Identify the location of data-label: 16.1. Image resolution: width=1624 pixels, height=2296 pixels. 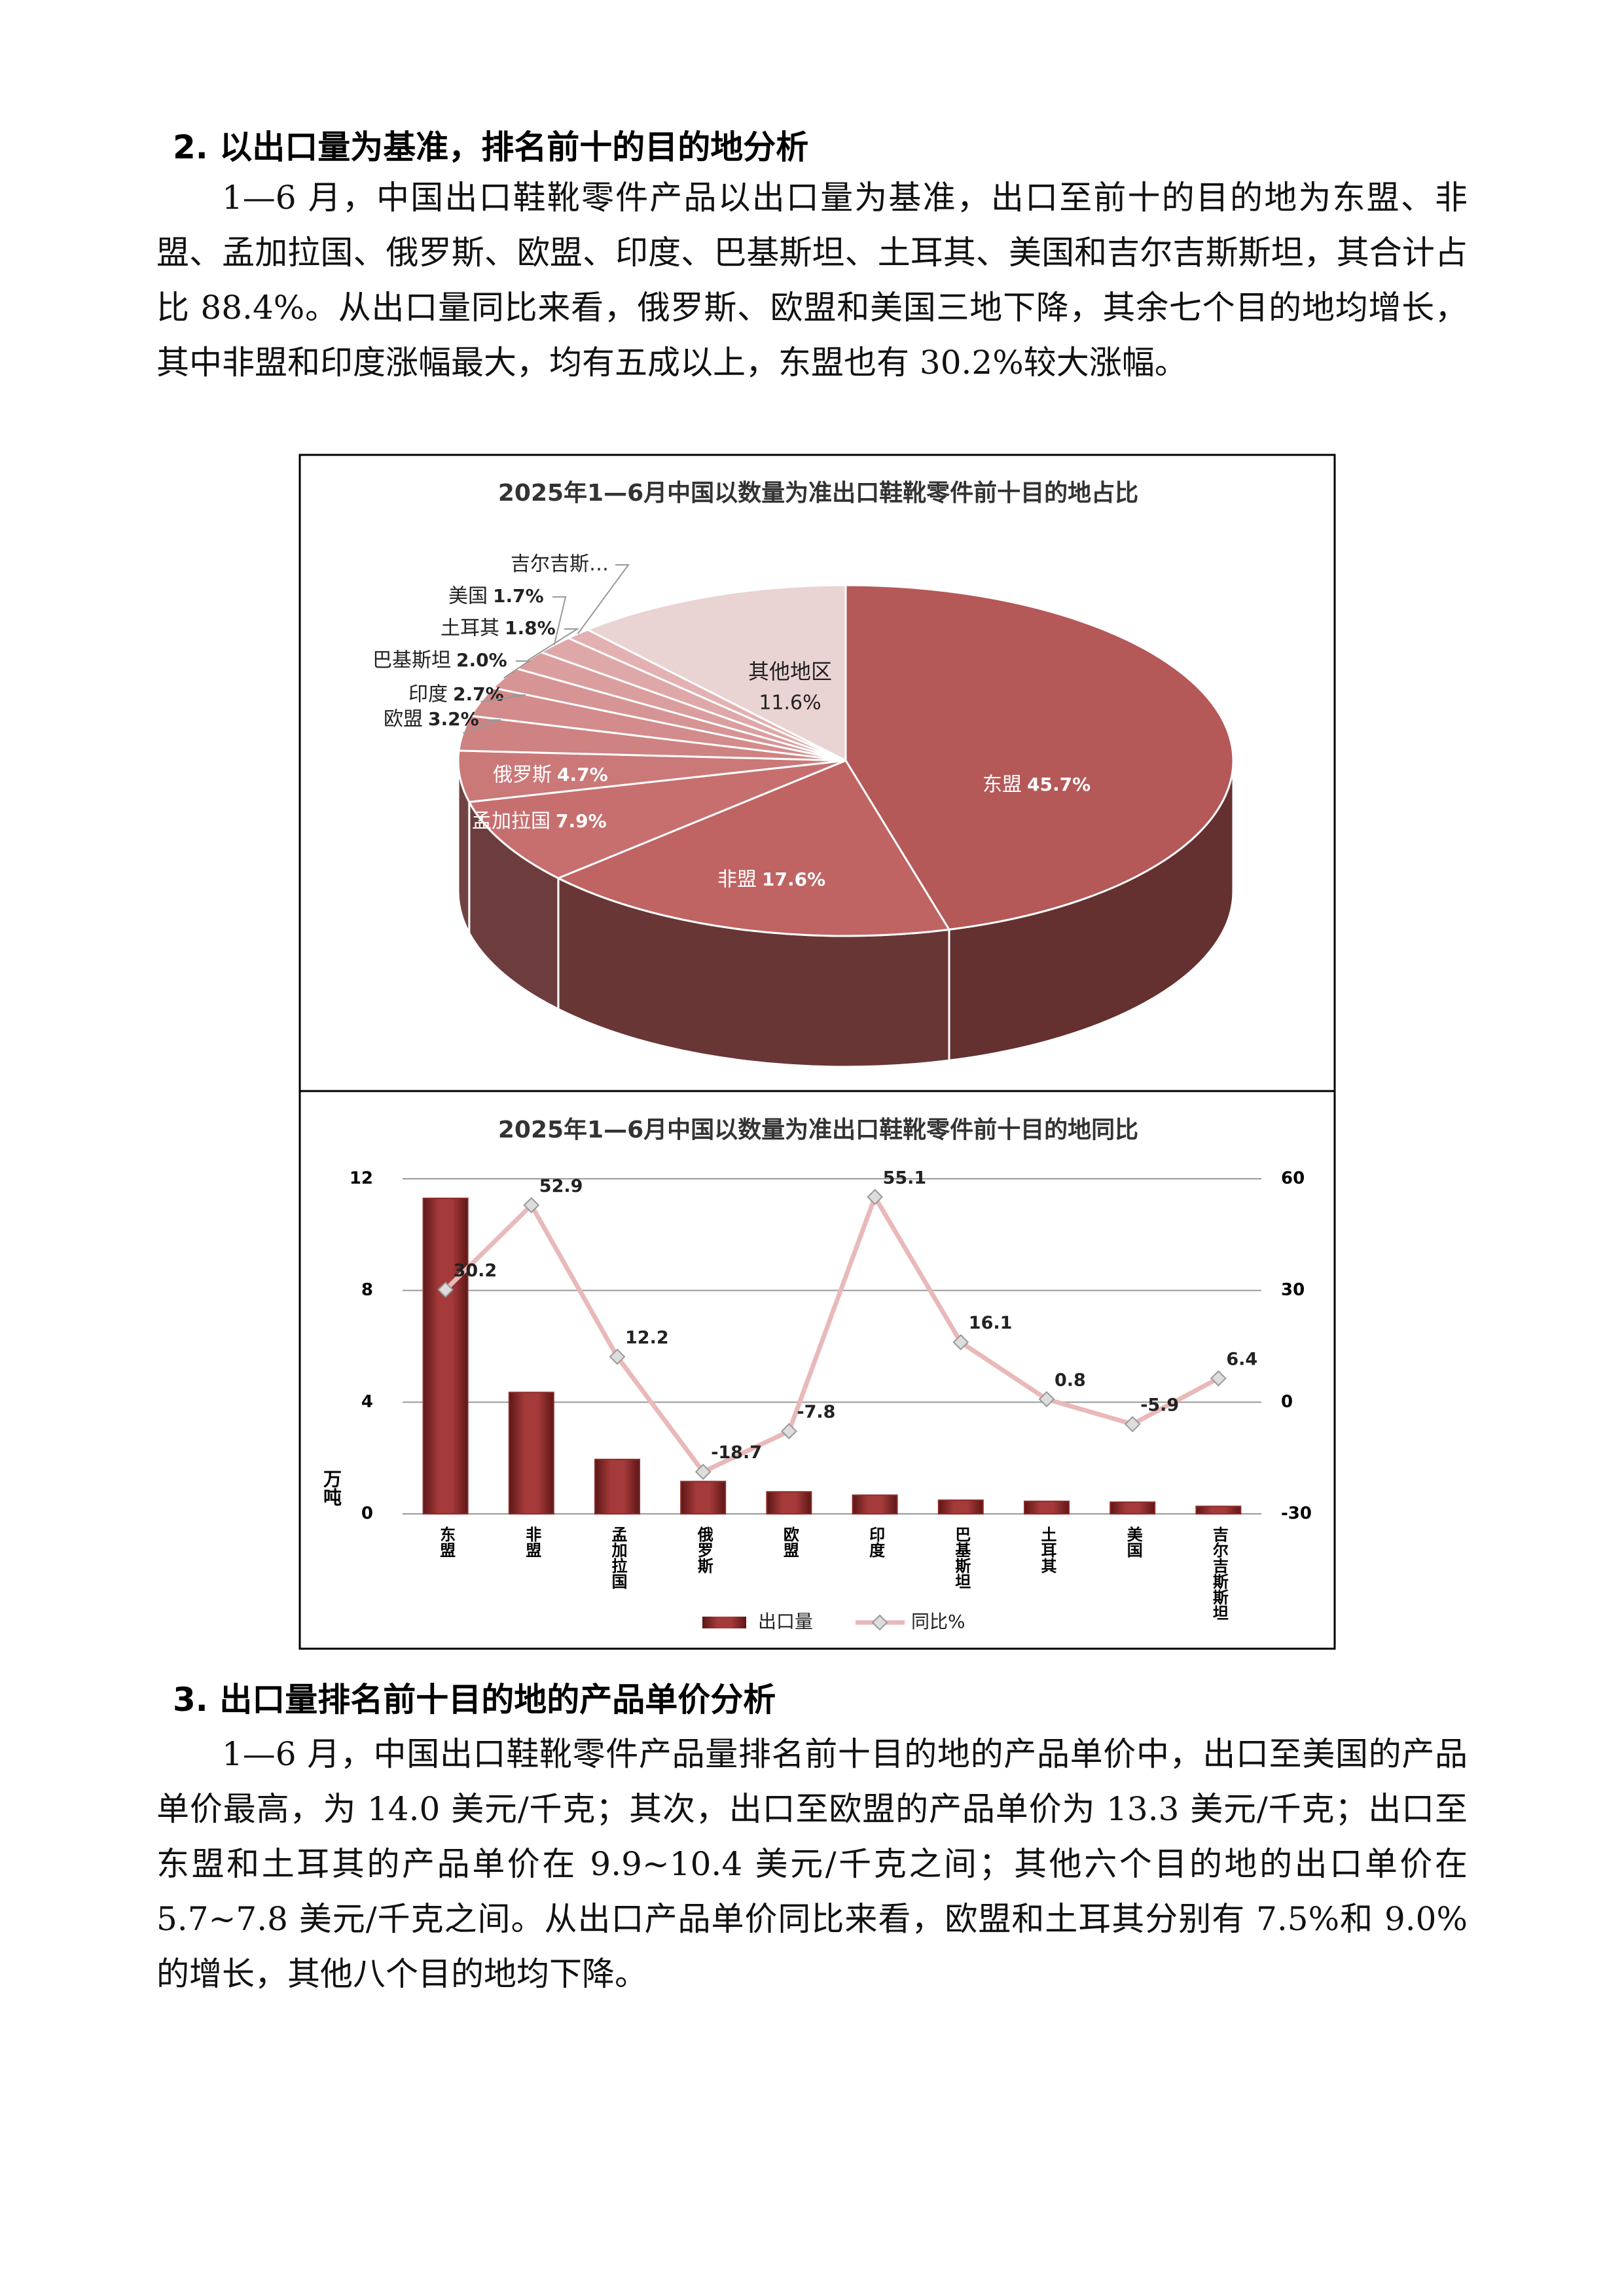
(991, 1323).